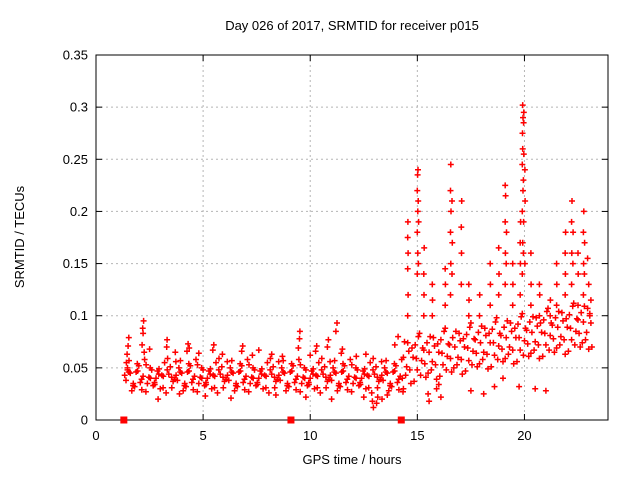 The image size is (640, 480). Describe the element at coordinates (75, 263) in the screenshot. I see `y-tick-label: 0.15` at that location.